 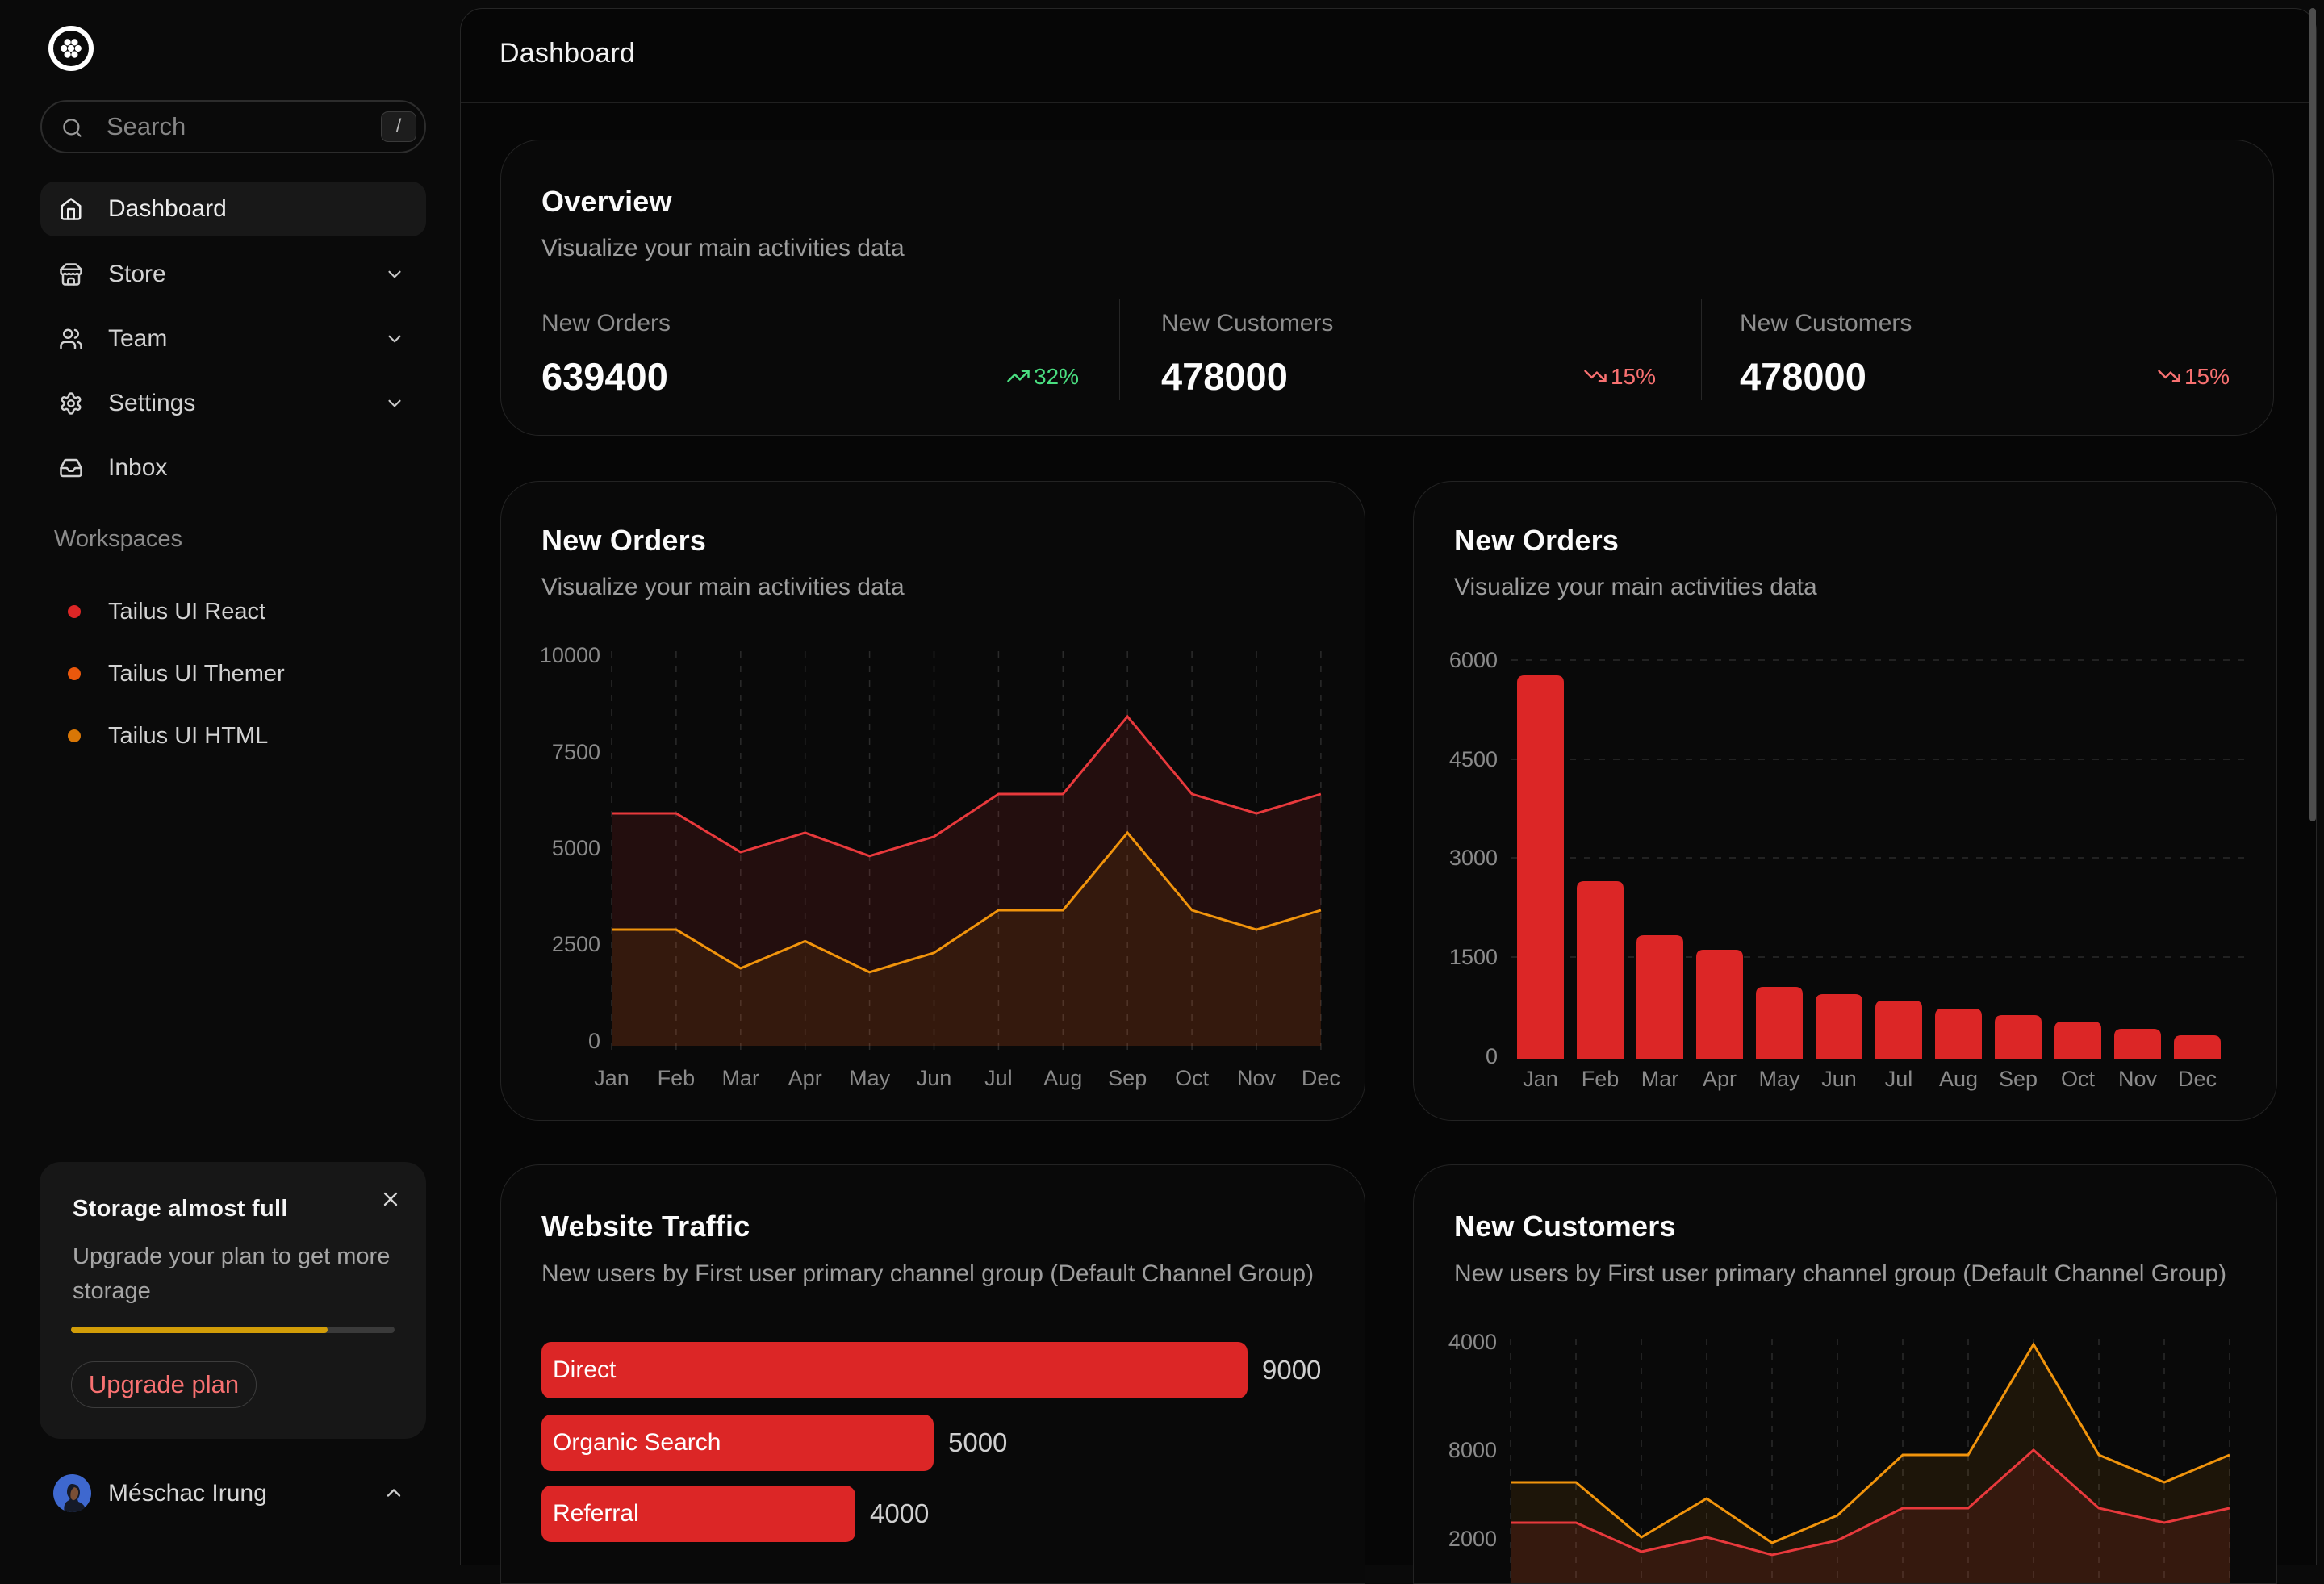 I want to click on svg-text: 2500, so click(x=576, y=944).